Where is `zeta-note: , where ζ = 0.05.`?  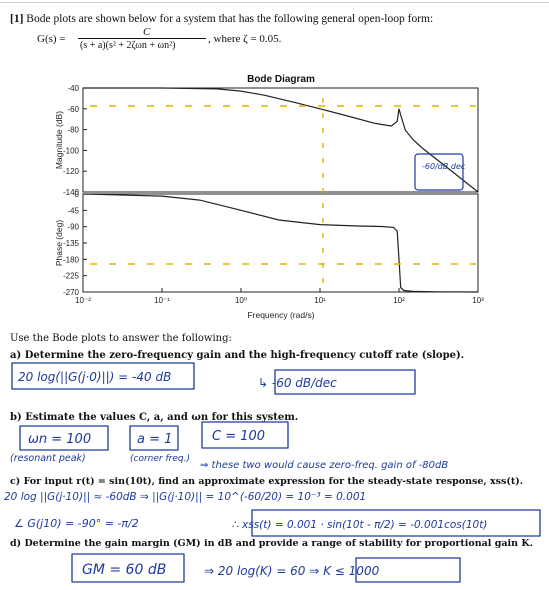 zeta-note: , where ζ = 0.05. is located at coordinates (245, 39).